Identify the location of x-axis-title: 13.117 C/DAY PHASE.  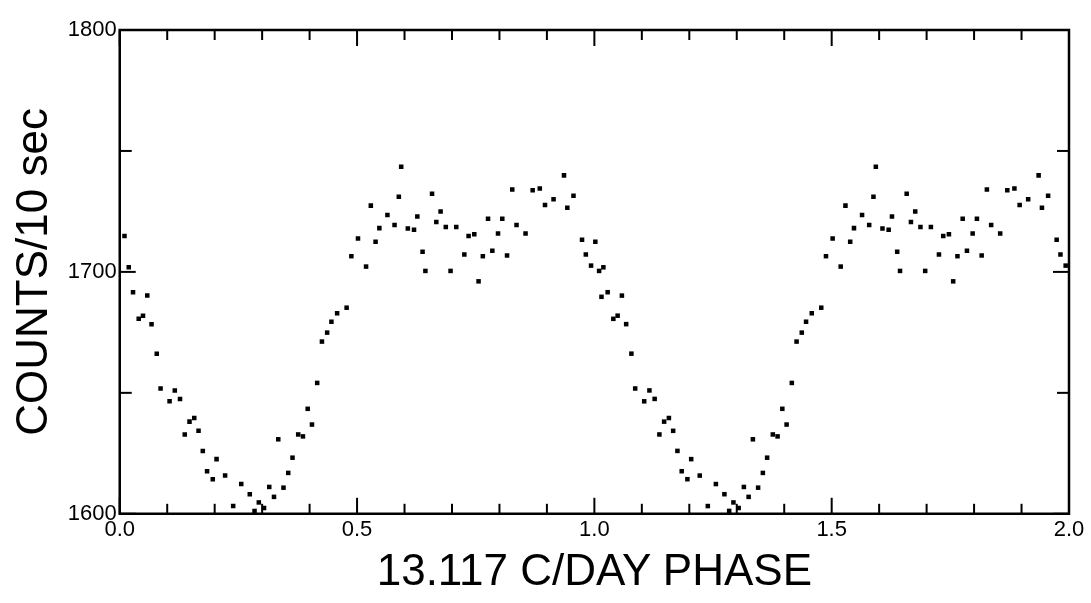
(594, 569).